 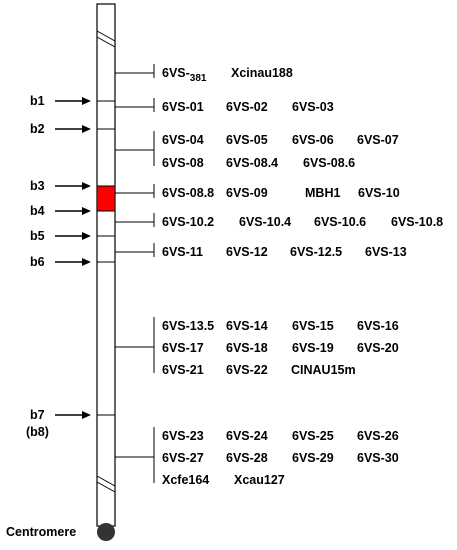 I want to click on highlighted-segment, so click(x=106, y=198).